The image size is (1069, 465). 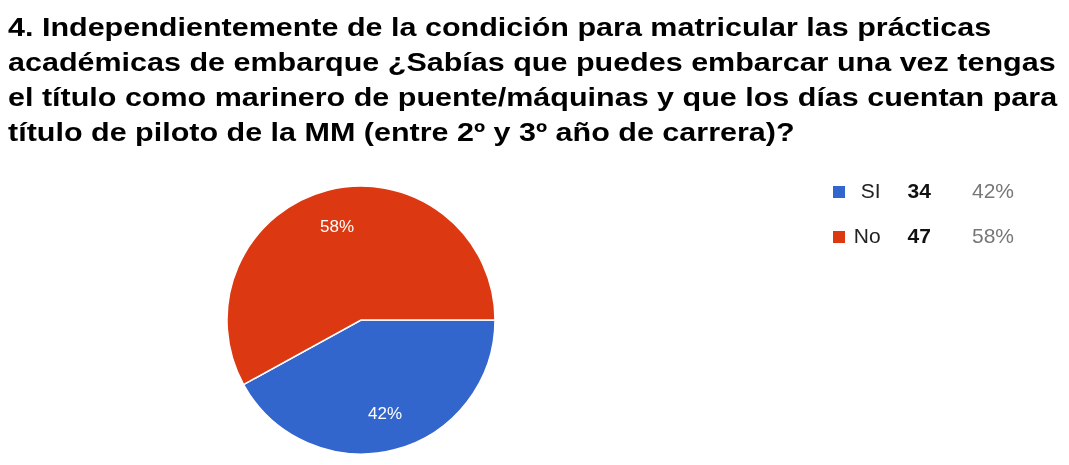 What do you see at coordinates (992, 190) in the screenshot?
I see `text: 42%` at bounding box center [992, 190].